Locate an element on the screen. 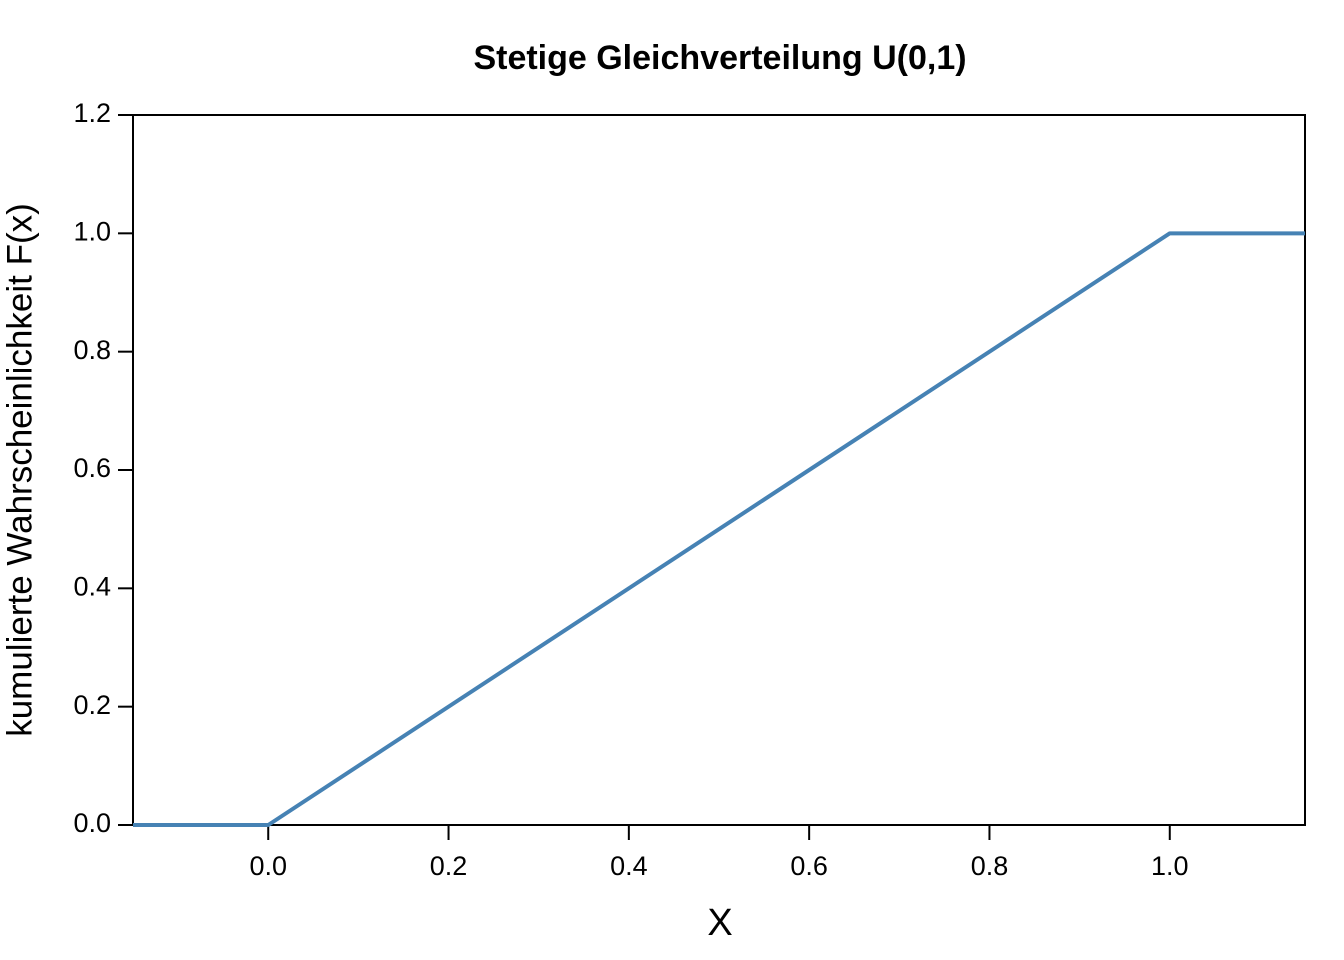  x-tick-label: 0.2 is located at coordinates (449, 866).